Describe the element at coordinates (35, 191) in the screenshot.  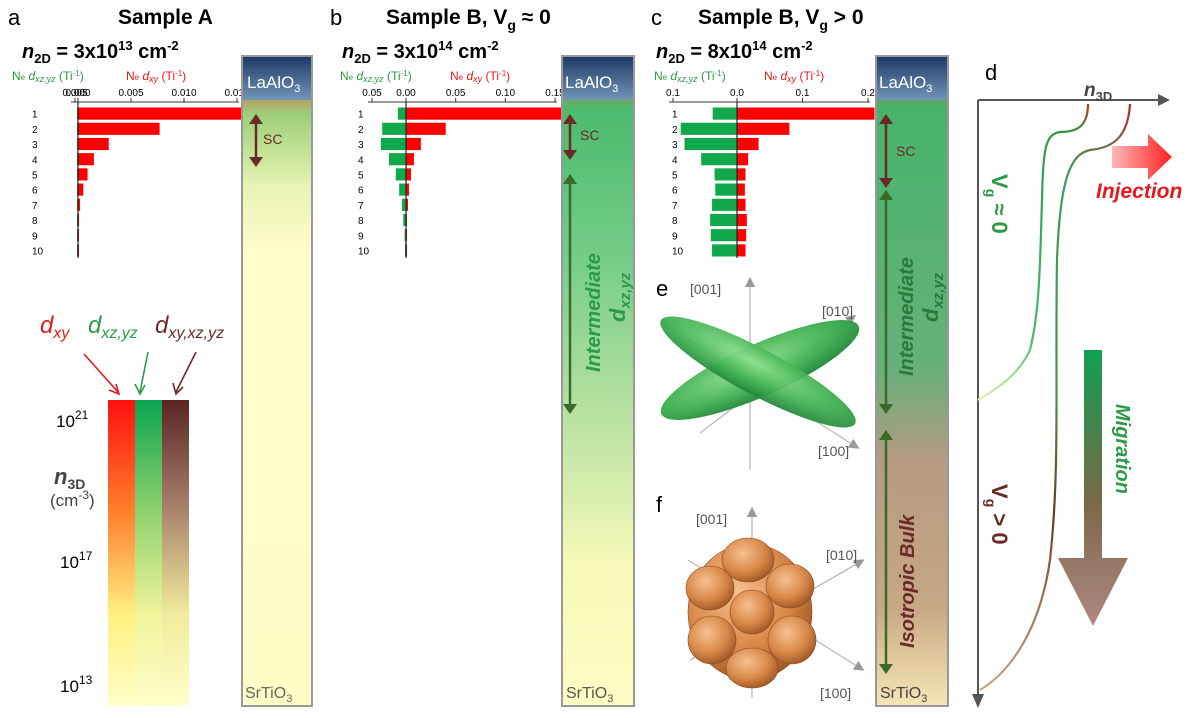
I see `layer-label-a-6: 6` at that location.